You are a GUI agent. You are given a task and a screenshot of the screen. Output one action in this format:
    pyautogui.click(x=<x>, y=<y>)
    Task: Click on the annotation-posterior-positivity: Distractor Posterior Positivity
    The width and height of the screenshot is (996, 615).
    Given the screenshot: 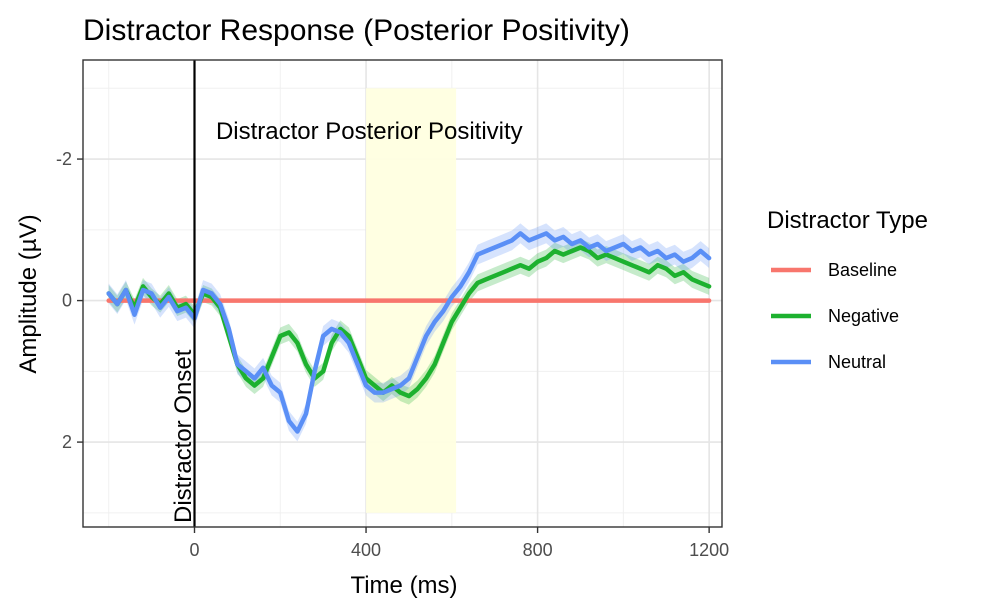 What is the action you would take?
    pyautogui.click(x=369, y=131)
    